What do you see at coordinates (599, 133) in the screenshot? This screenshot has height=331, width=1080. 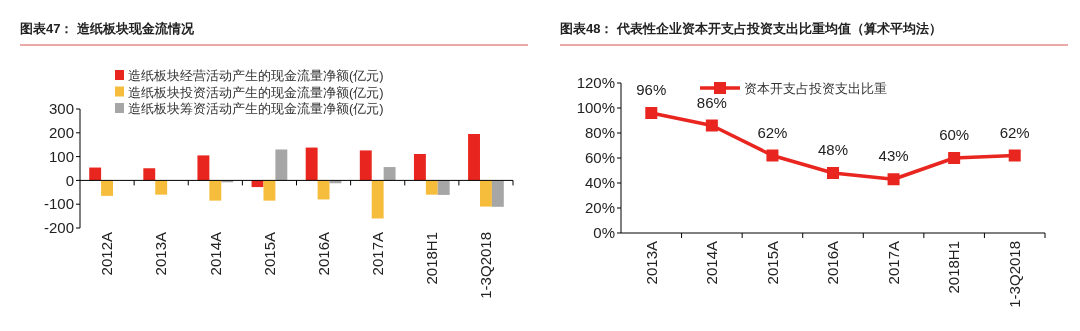 I see `y-tick-label: 80%` at bounding box center [599, 133].